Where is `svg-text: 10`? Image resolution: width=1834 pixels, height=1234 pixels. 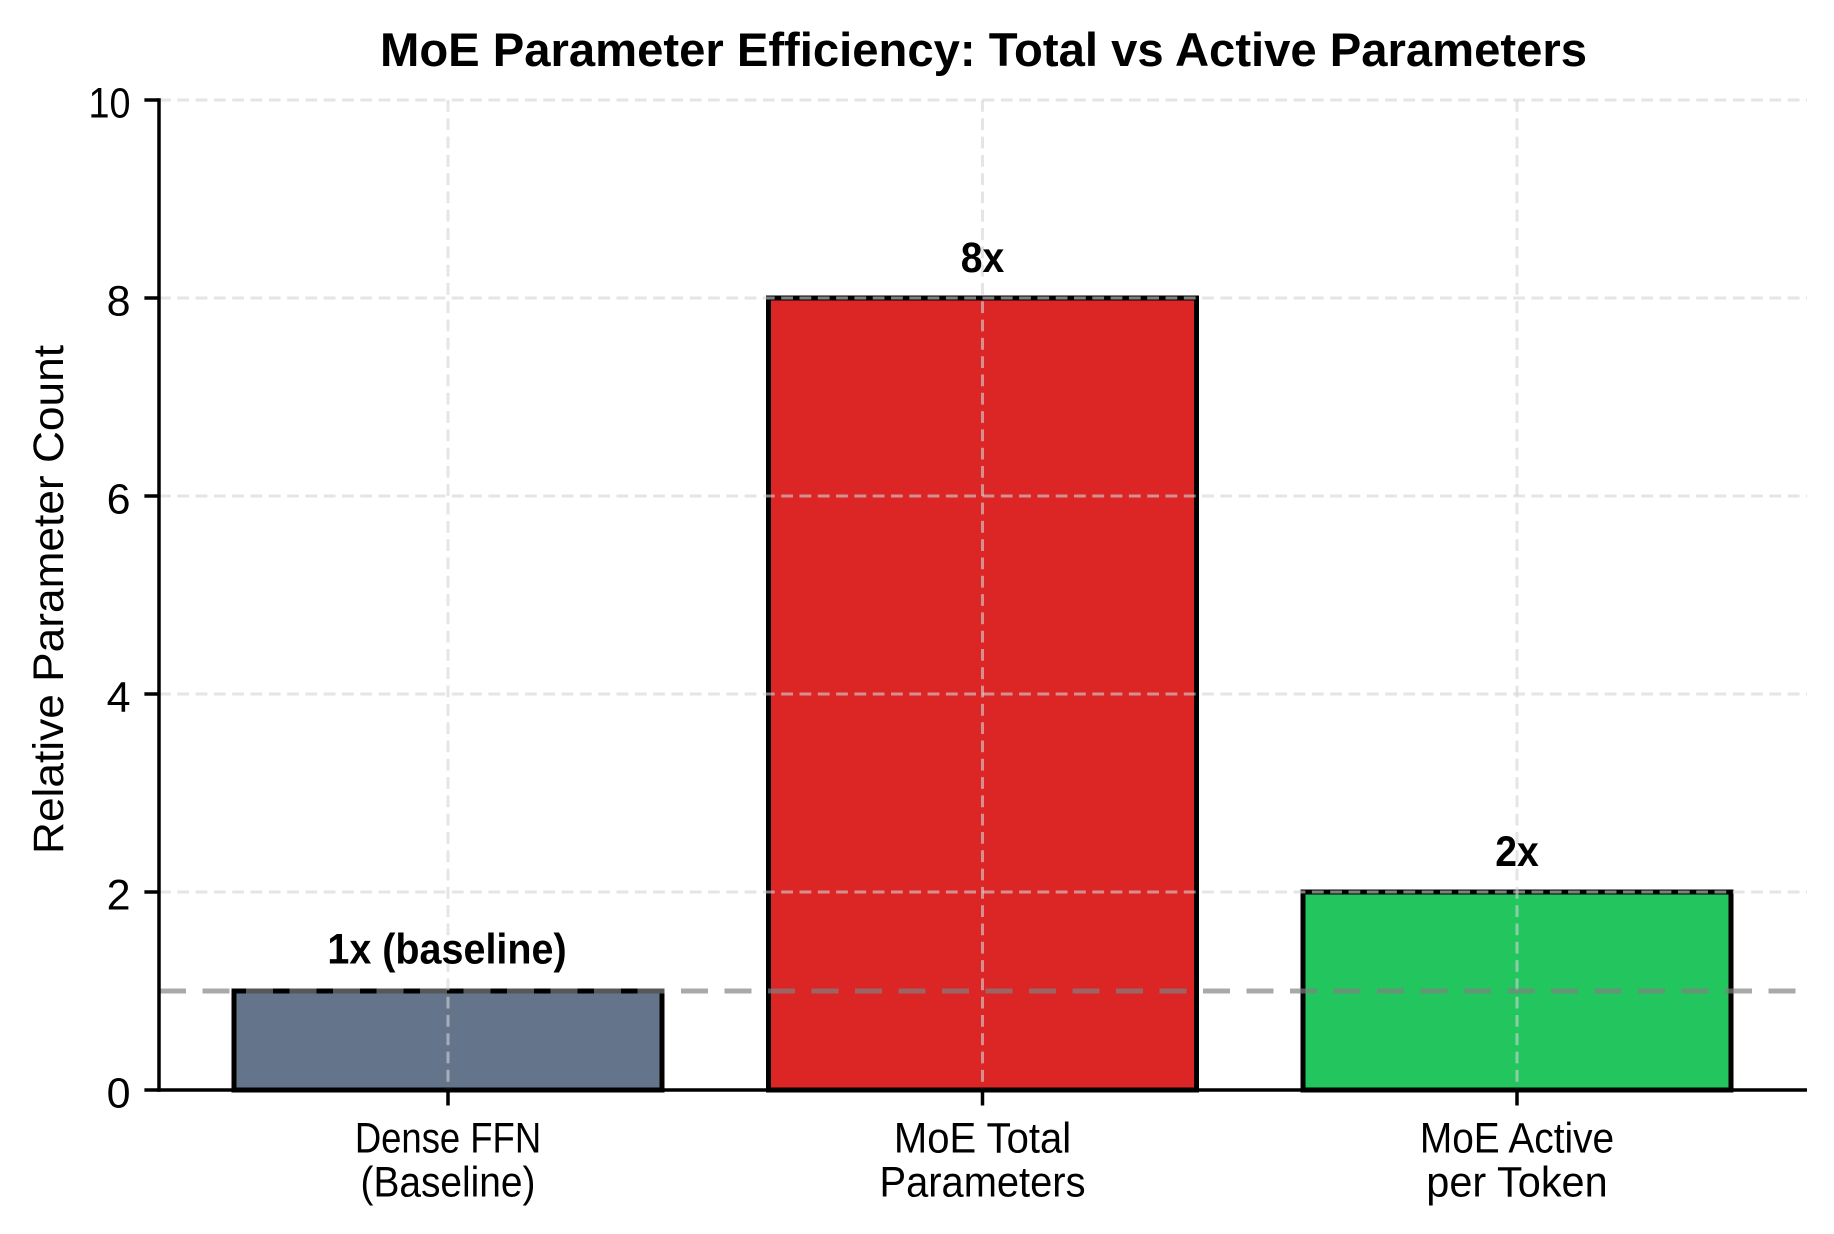 svg-text: 10 is located at coordinates (110, 104).